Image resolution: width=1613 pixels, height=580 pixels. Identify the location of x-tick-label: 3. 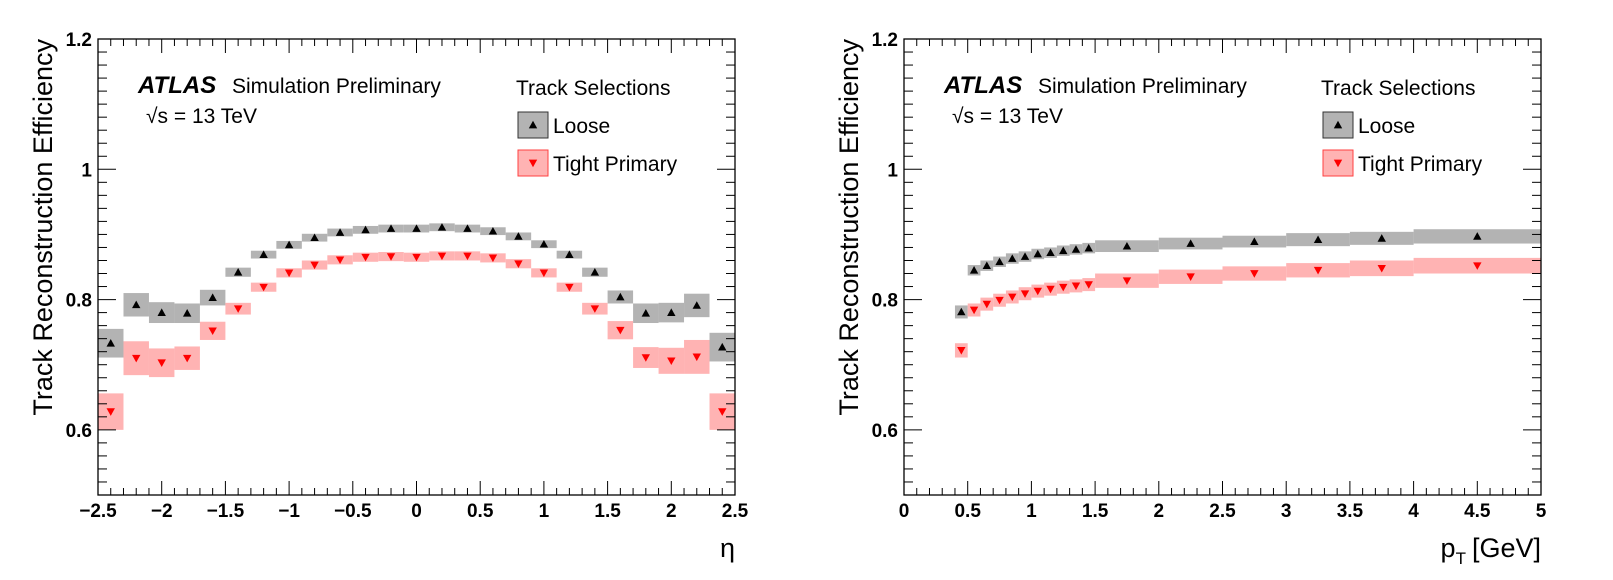
(1286, 511).